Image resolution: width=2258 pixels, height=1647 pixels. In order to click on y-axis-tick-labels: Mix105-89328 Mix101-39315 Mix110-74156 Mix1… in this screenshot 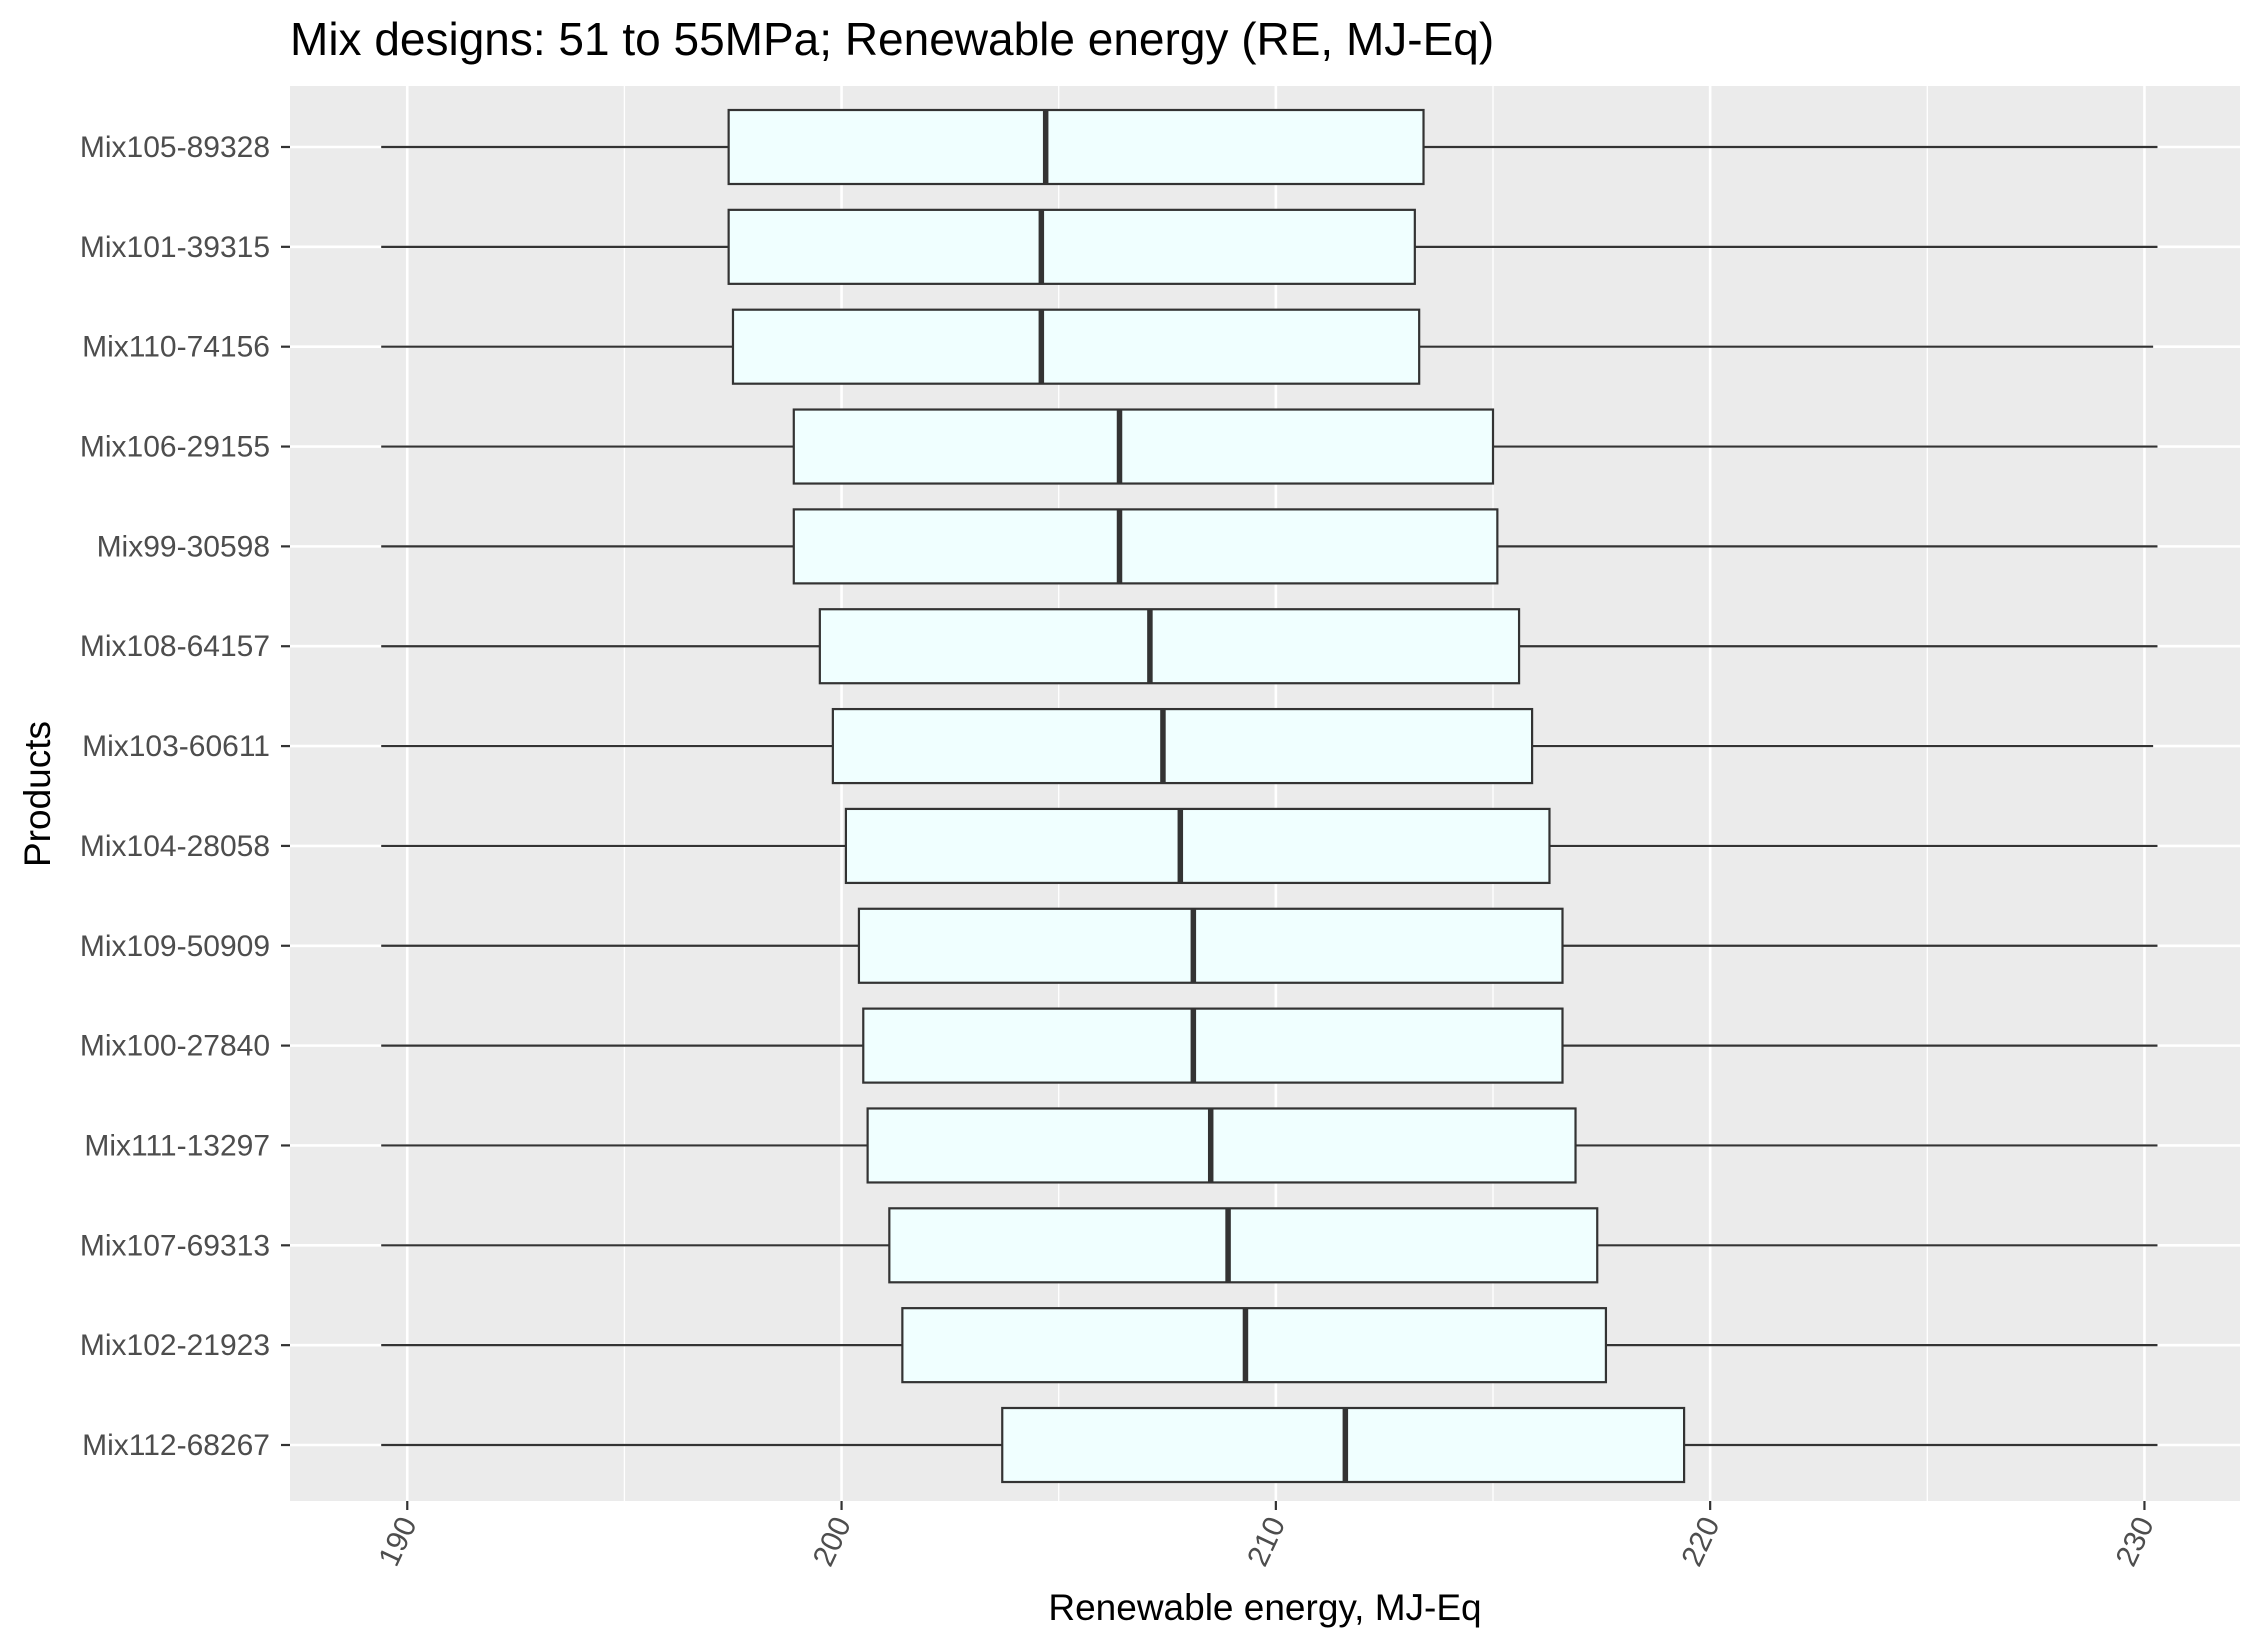, I will do `click(185, 796)`.